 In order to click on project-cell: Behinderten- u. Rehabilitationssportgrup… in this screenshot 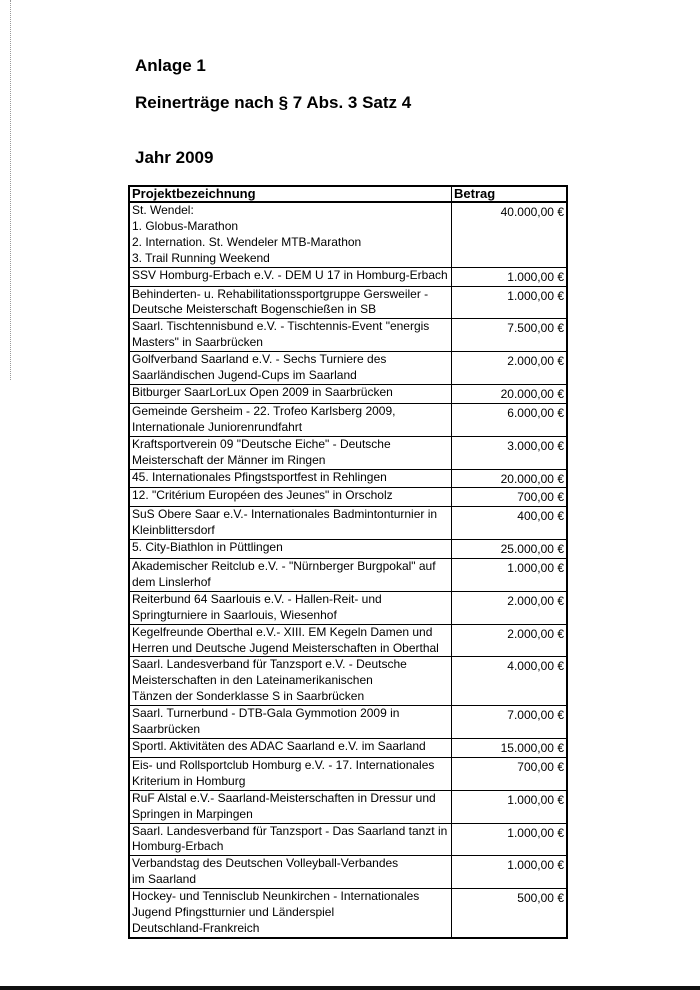, I will do `click(290, 302)`.